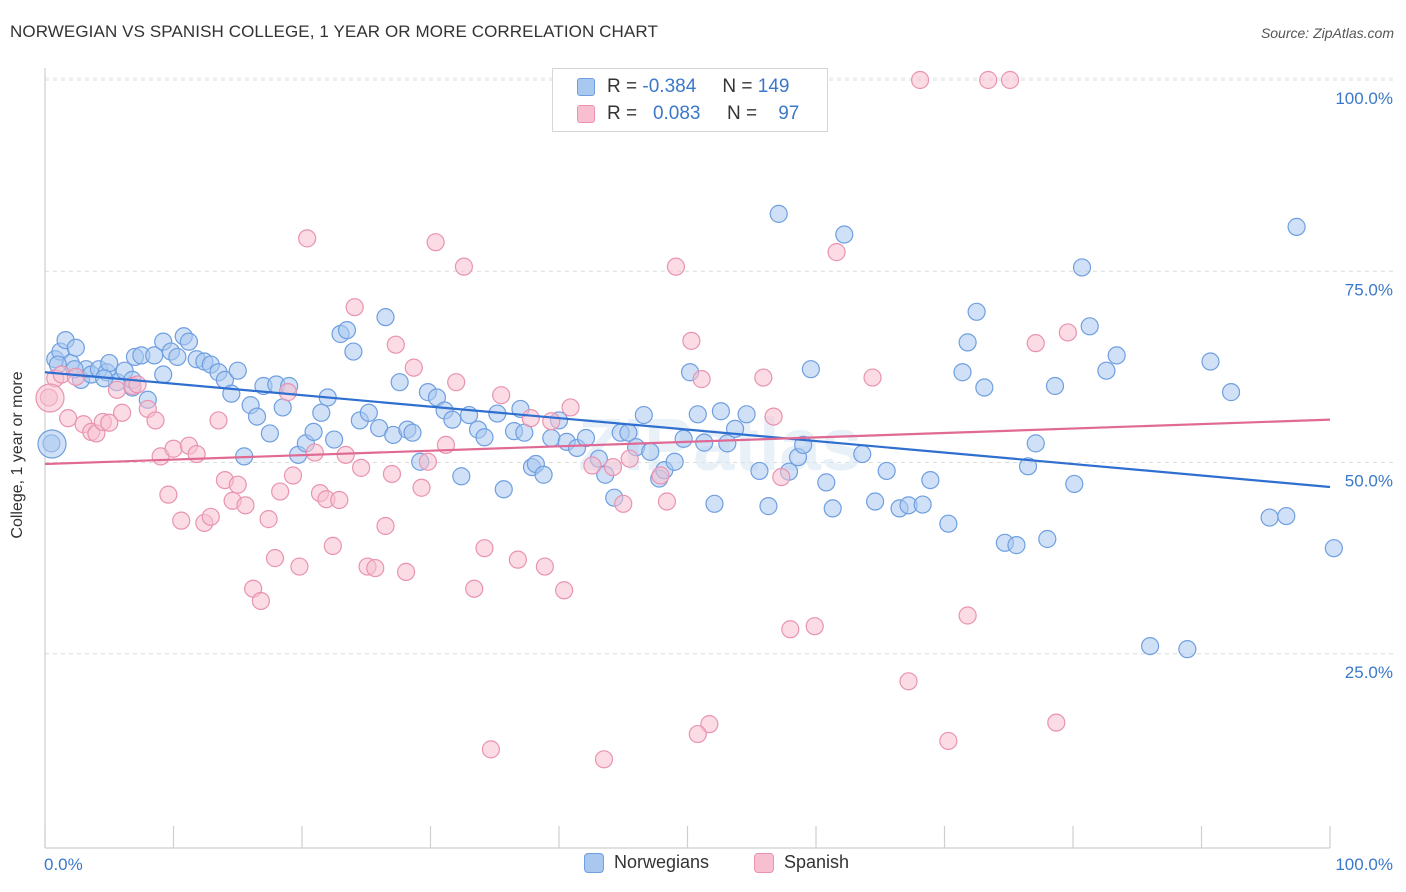  Describe the element at coordinates (1369, 289) in the screenshot. I see `y-tick-label: 75.0%` at that location.